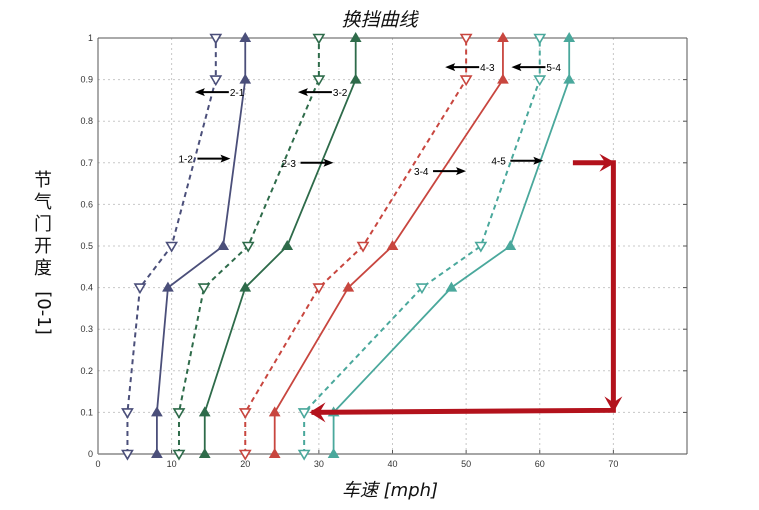 The image size is (759, 510). Describe the element at coordinates (540, 464) in the screenshot. I see `x-tick-label: 60` at that location.